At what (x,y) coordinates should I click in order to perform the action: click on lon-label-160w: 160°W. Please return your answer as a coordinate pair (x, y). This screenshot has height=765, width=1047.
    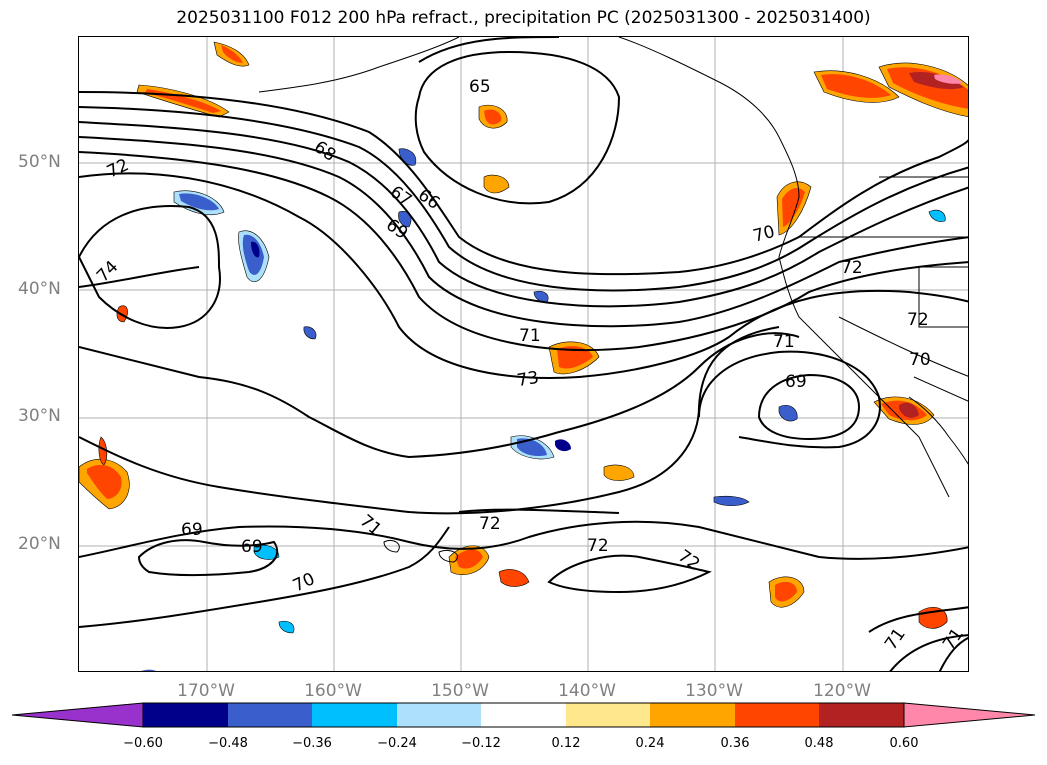
    Looking at the image, I should click on (333, 691).